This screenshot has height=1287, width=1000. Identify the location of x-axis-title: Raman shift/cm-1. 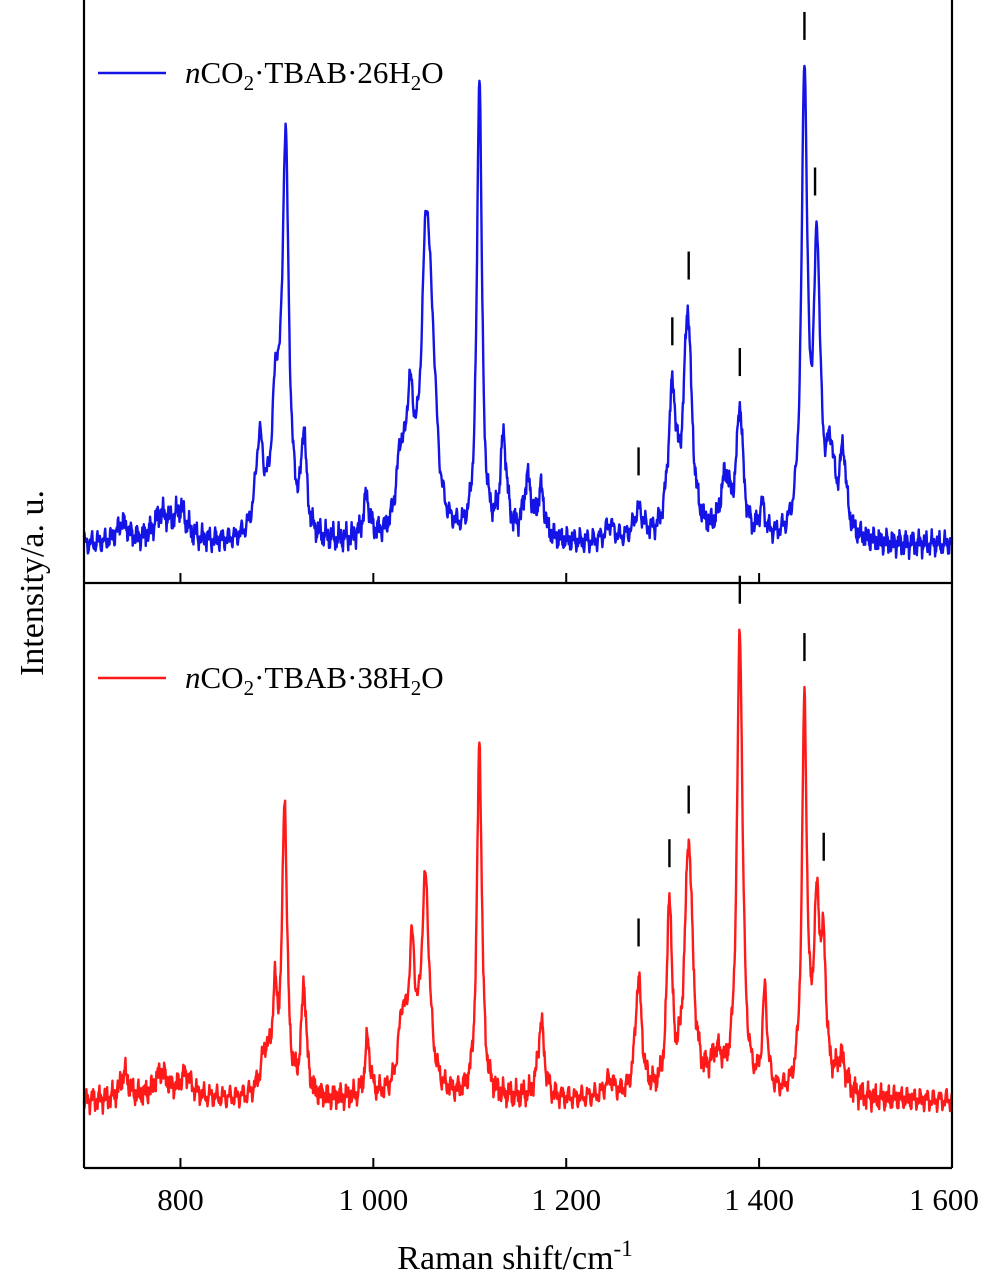
(514, 1256).